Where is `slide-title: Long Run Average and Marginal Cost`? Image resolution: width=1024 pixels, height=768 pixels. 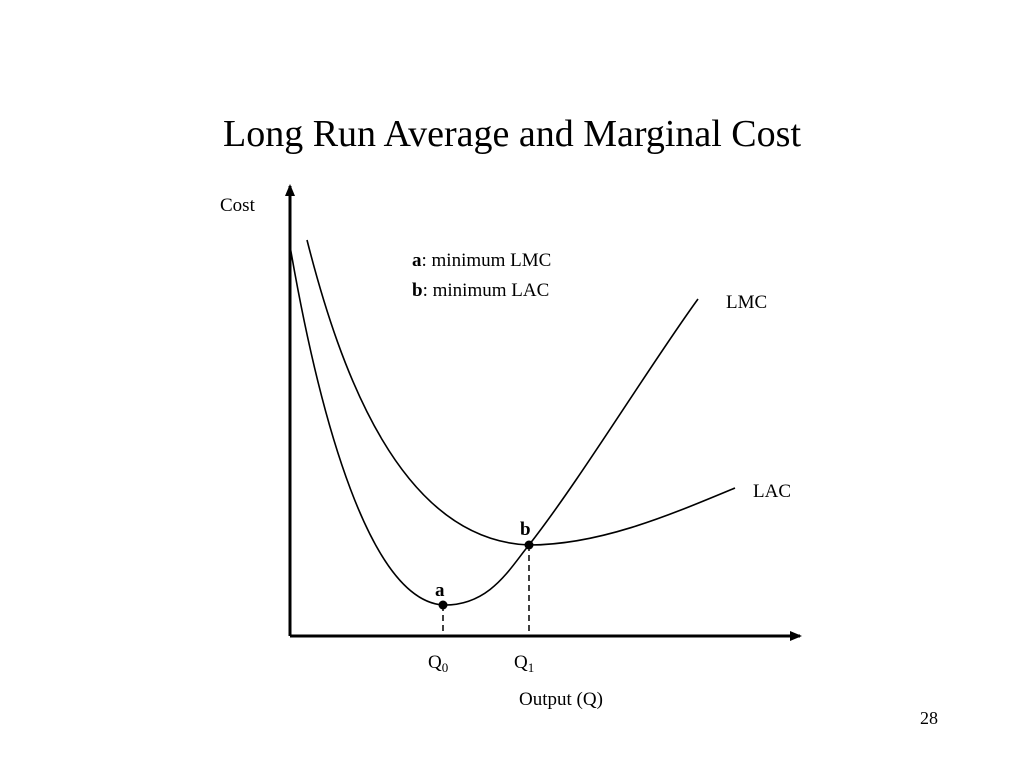
slide-title: Long Run Average and Marginal Cost is located at coordinates (512, 134).